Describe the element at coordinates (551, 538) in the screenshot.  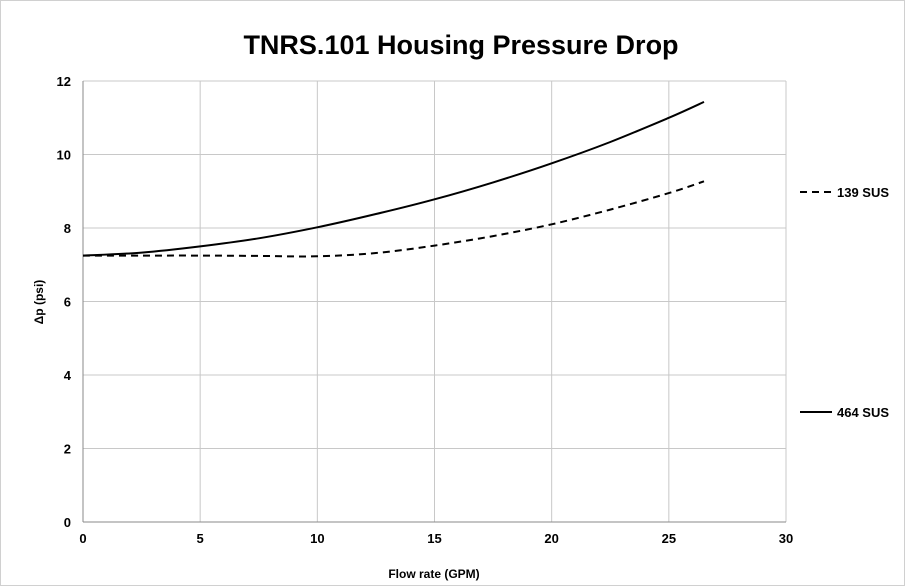
I see `x-tick-label: 20` at that location.